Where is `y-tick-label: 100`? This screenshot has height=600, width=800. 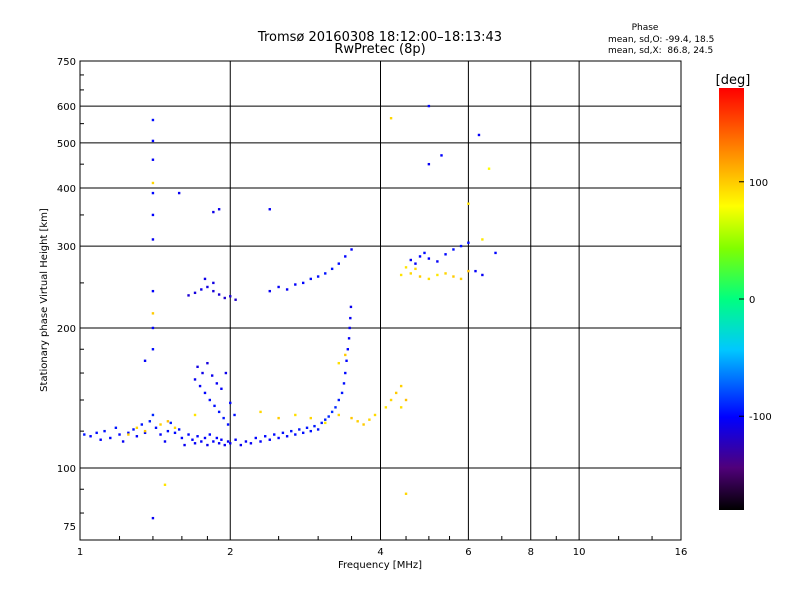
y-tick-label: 100 is located at coordinates (66, 469).